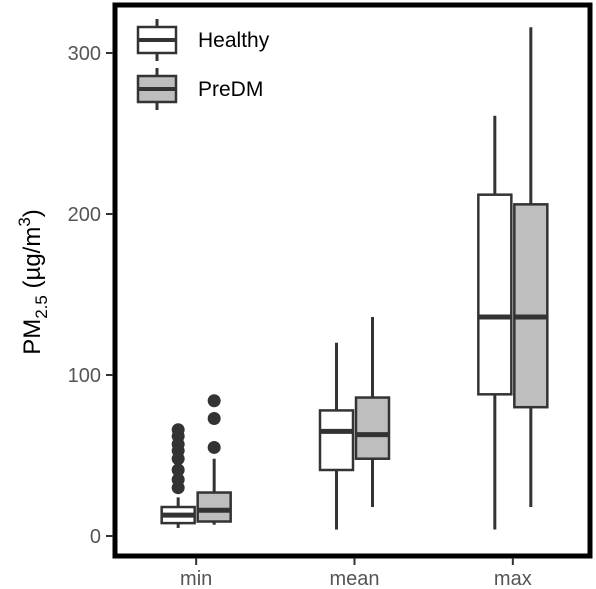 The image size is (596, 589). Describe the element at coordinates (84, 376) in the screenshot. I see `y-tick-label-100: 100` at that location.